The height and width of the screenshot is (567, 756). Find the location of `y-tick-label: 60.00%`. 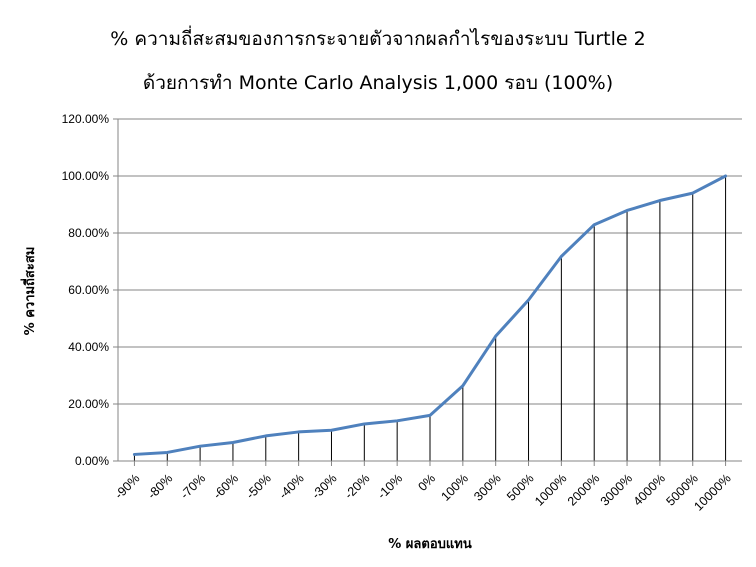

y-tick-label: 60.00% is located at coordinates (88, 290).